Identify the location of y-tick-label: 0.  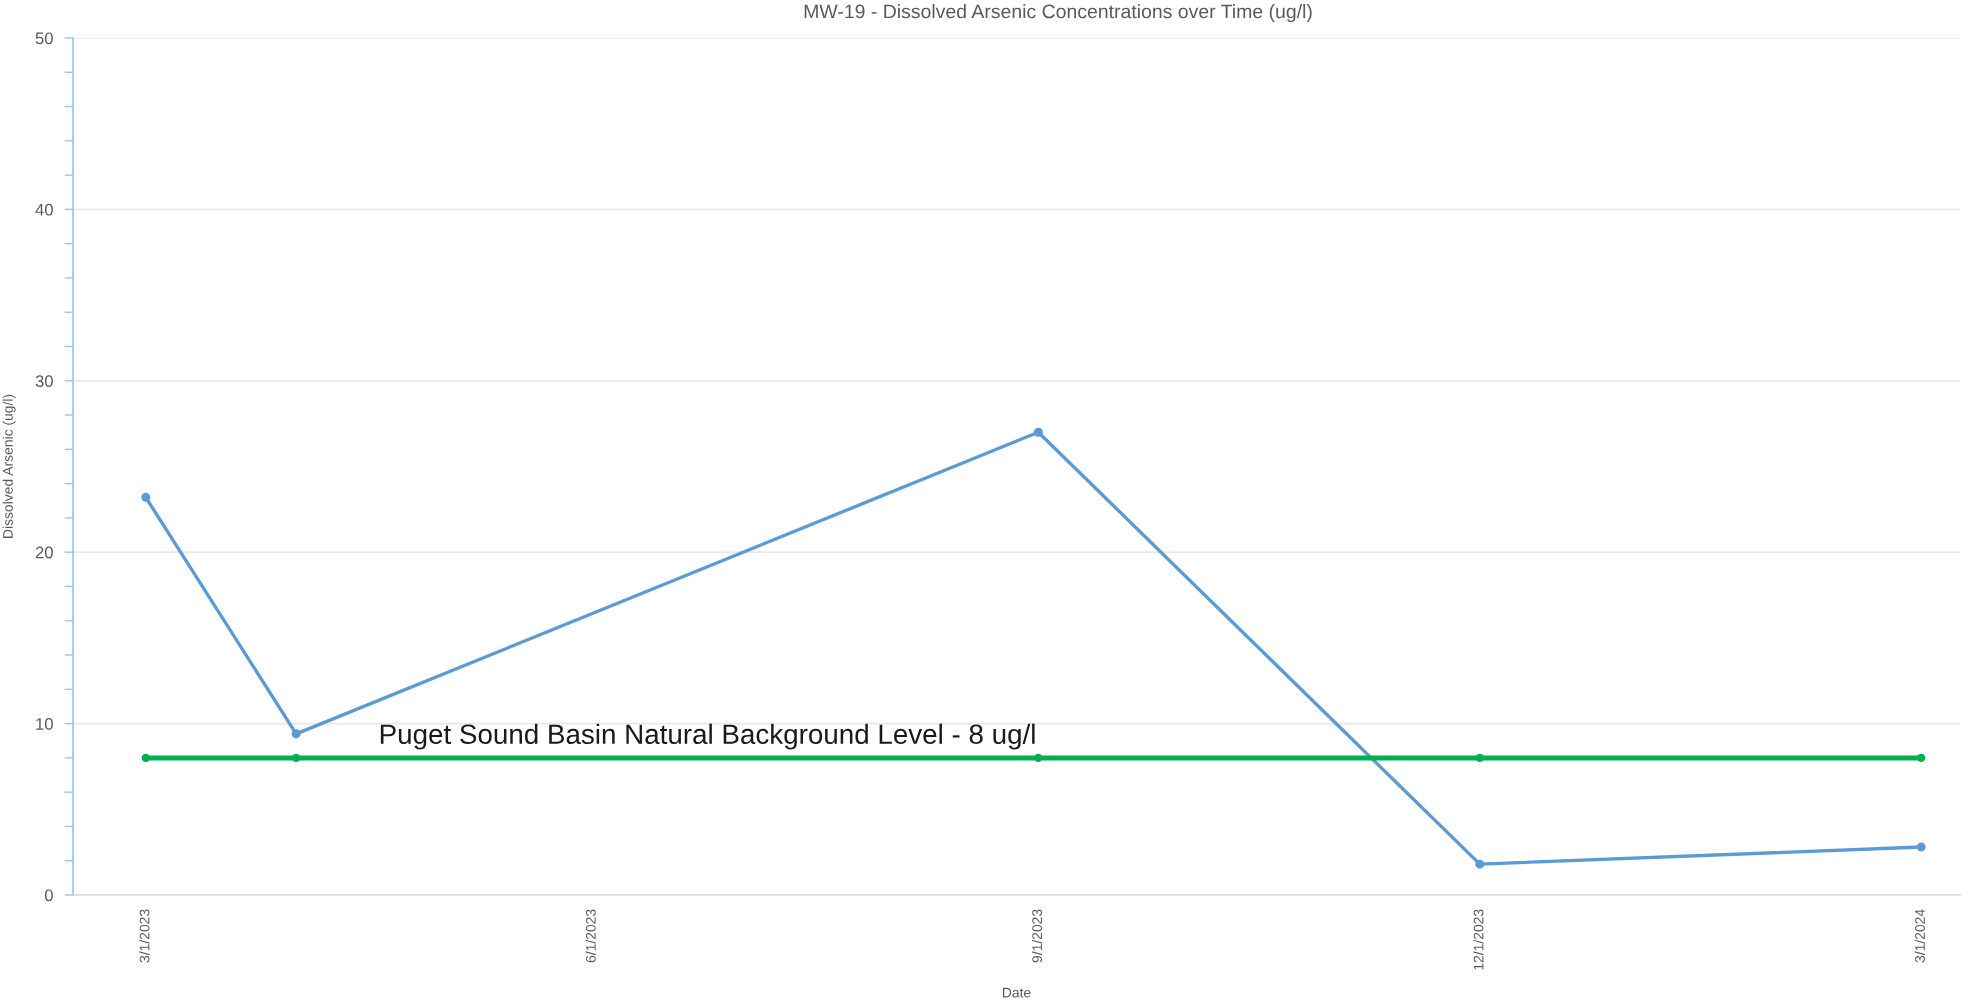
(48, 895).